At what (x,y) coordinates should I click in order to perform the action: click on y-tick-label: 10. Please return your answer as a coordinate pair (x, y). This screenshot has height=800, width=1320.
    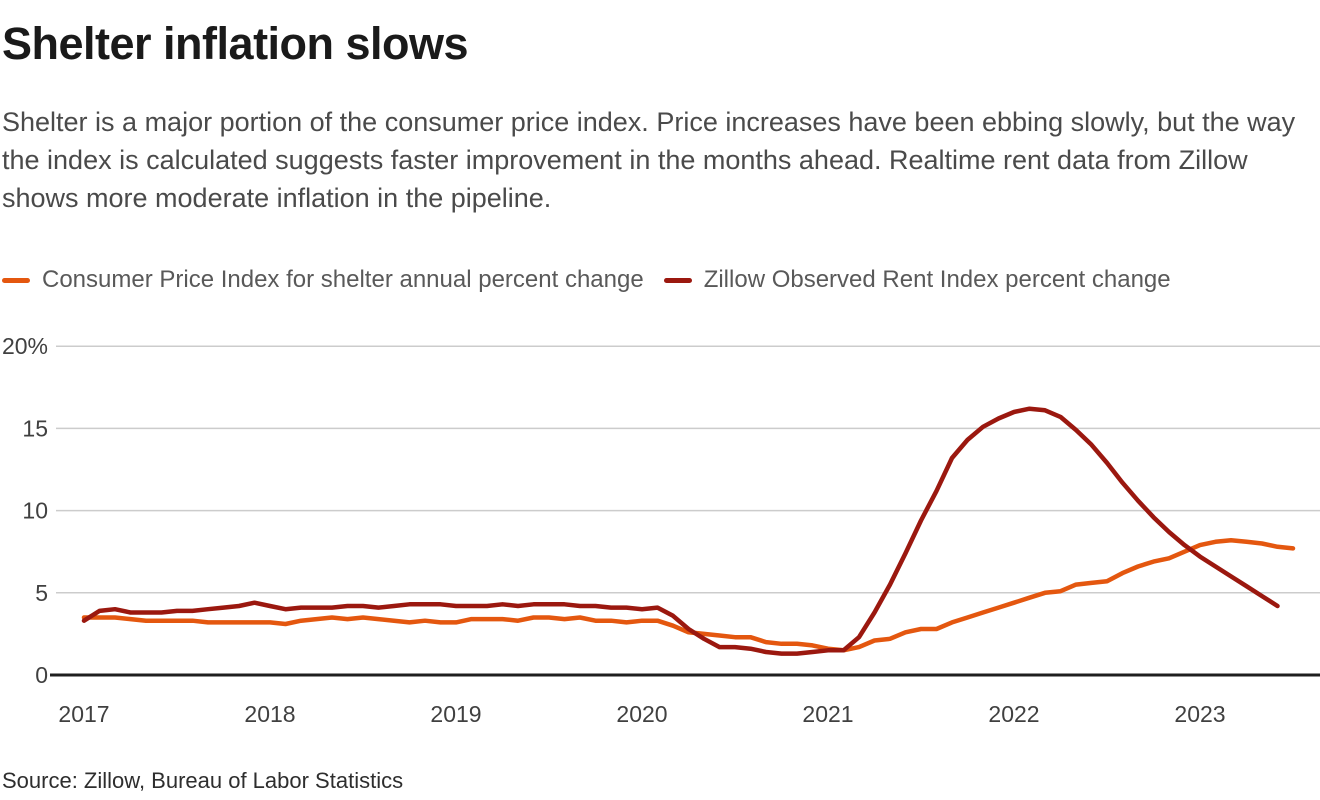
    Looking at the image, I should click on (35, 511).